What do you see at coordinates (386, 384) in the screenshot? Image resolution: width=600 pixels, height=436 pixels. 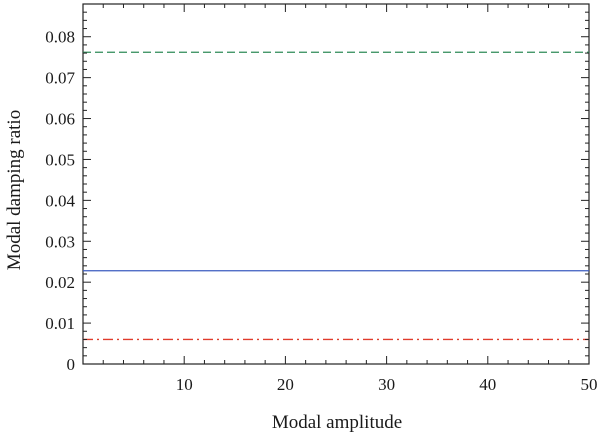 I see `x-tick-label: 30` at bounding box center [386, 384].